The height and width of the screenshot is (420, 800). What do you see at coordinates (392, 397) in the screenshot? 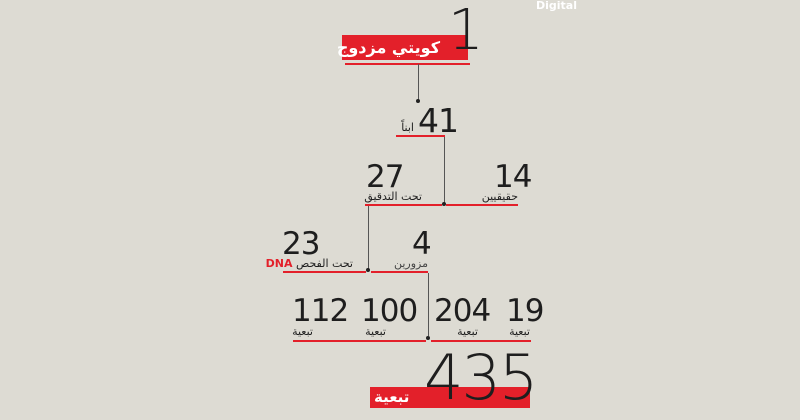
I see `total-label: تبعية` at bounding box center [392, 397].